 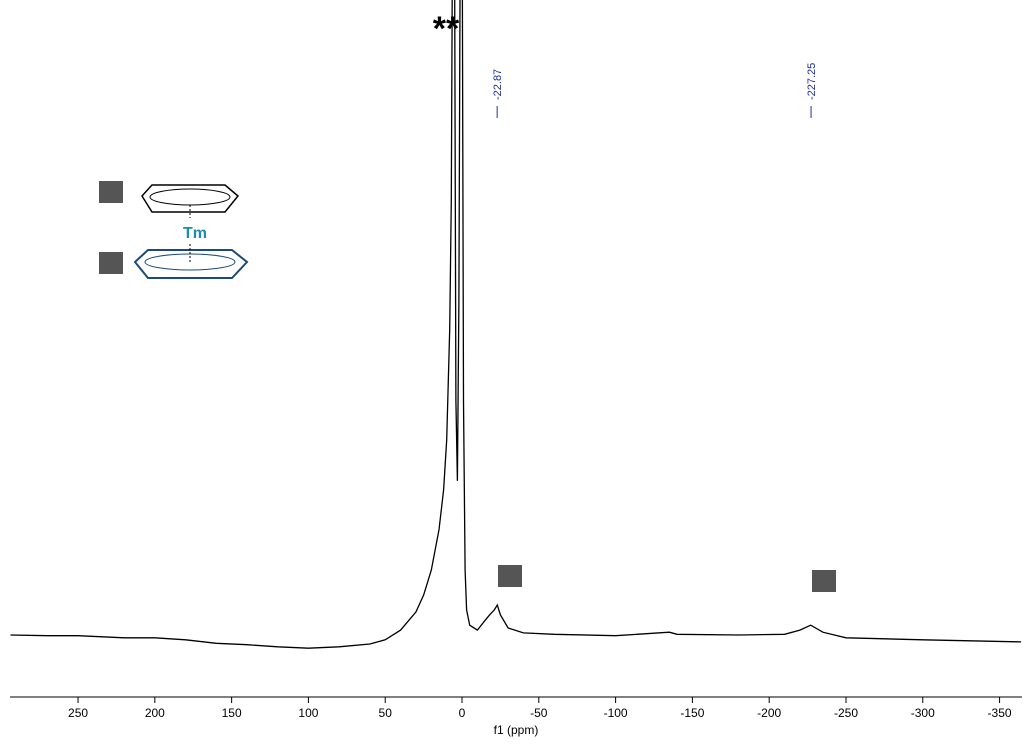 I want to click on x-tick-label: -300, so click(x=923, y=713).